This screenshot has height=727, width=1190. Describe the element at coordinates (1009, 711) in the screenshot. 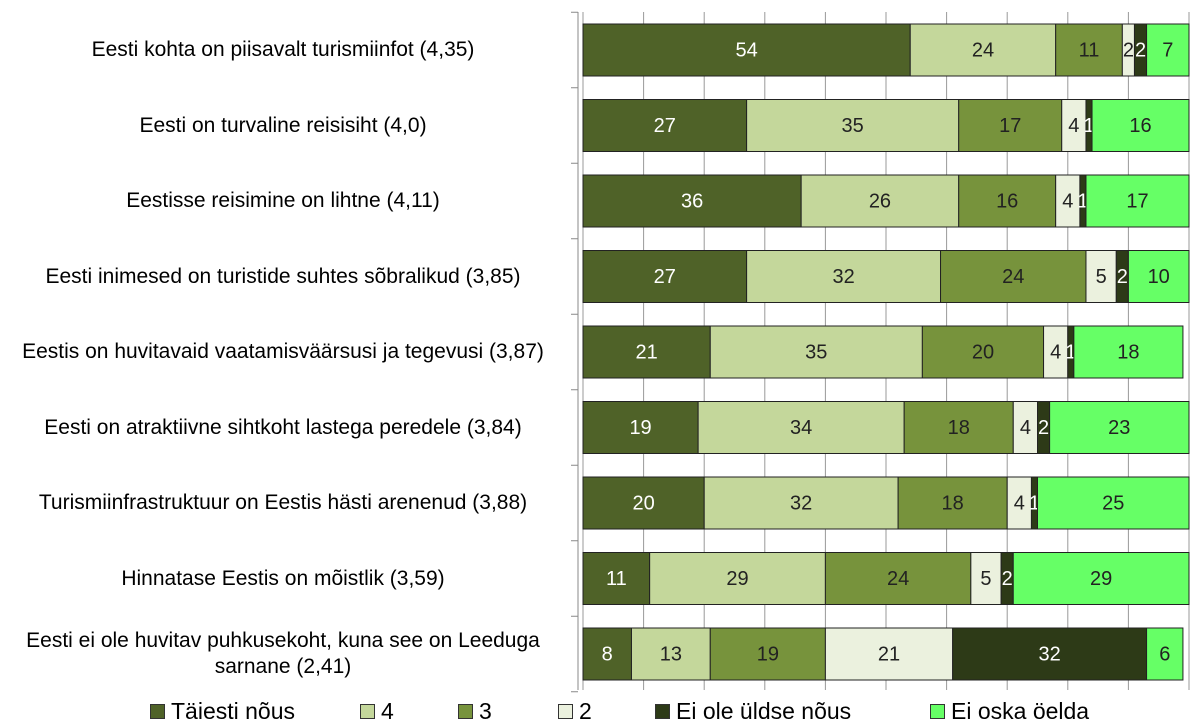

I see `legend-item: Ei oska öelda` at that location.